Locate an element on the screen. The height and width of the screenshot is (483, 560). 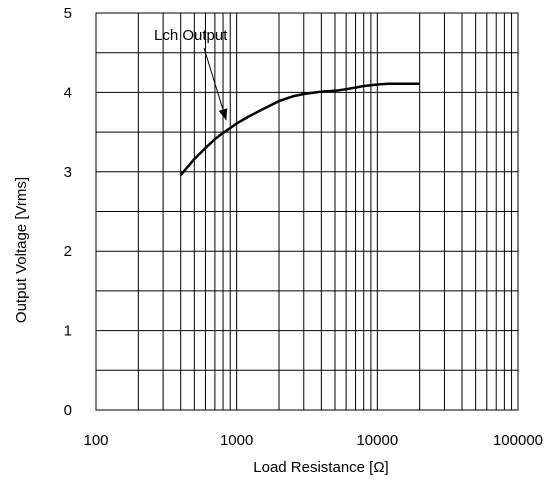
annotation-label: Lch Output is located at coordinates (191, 35).